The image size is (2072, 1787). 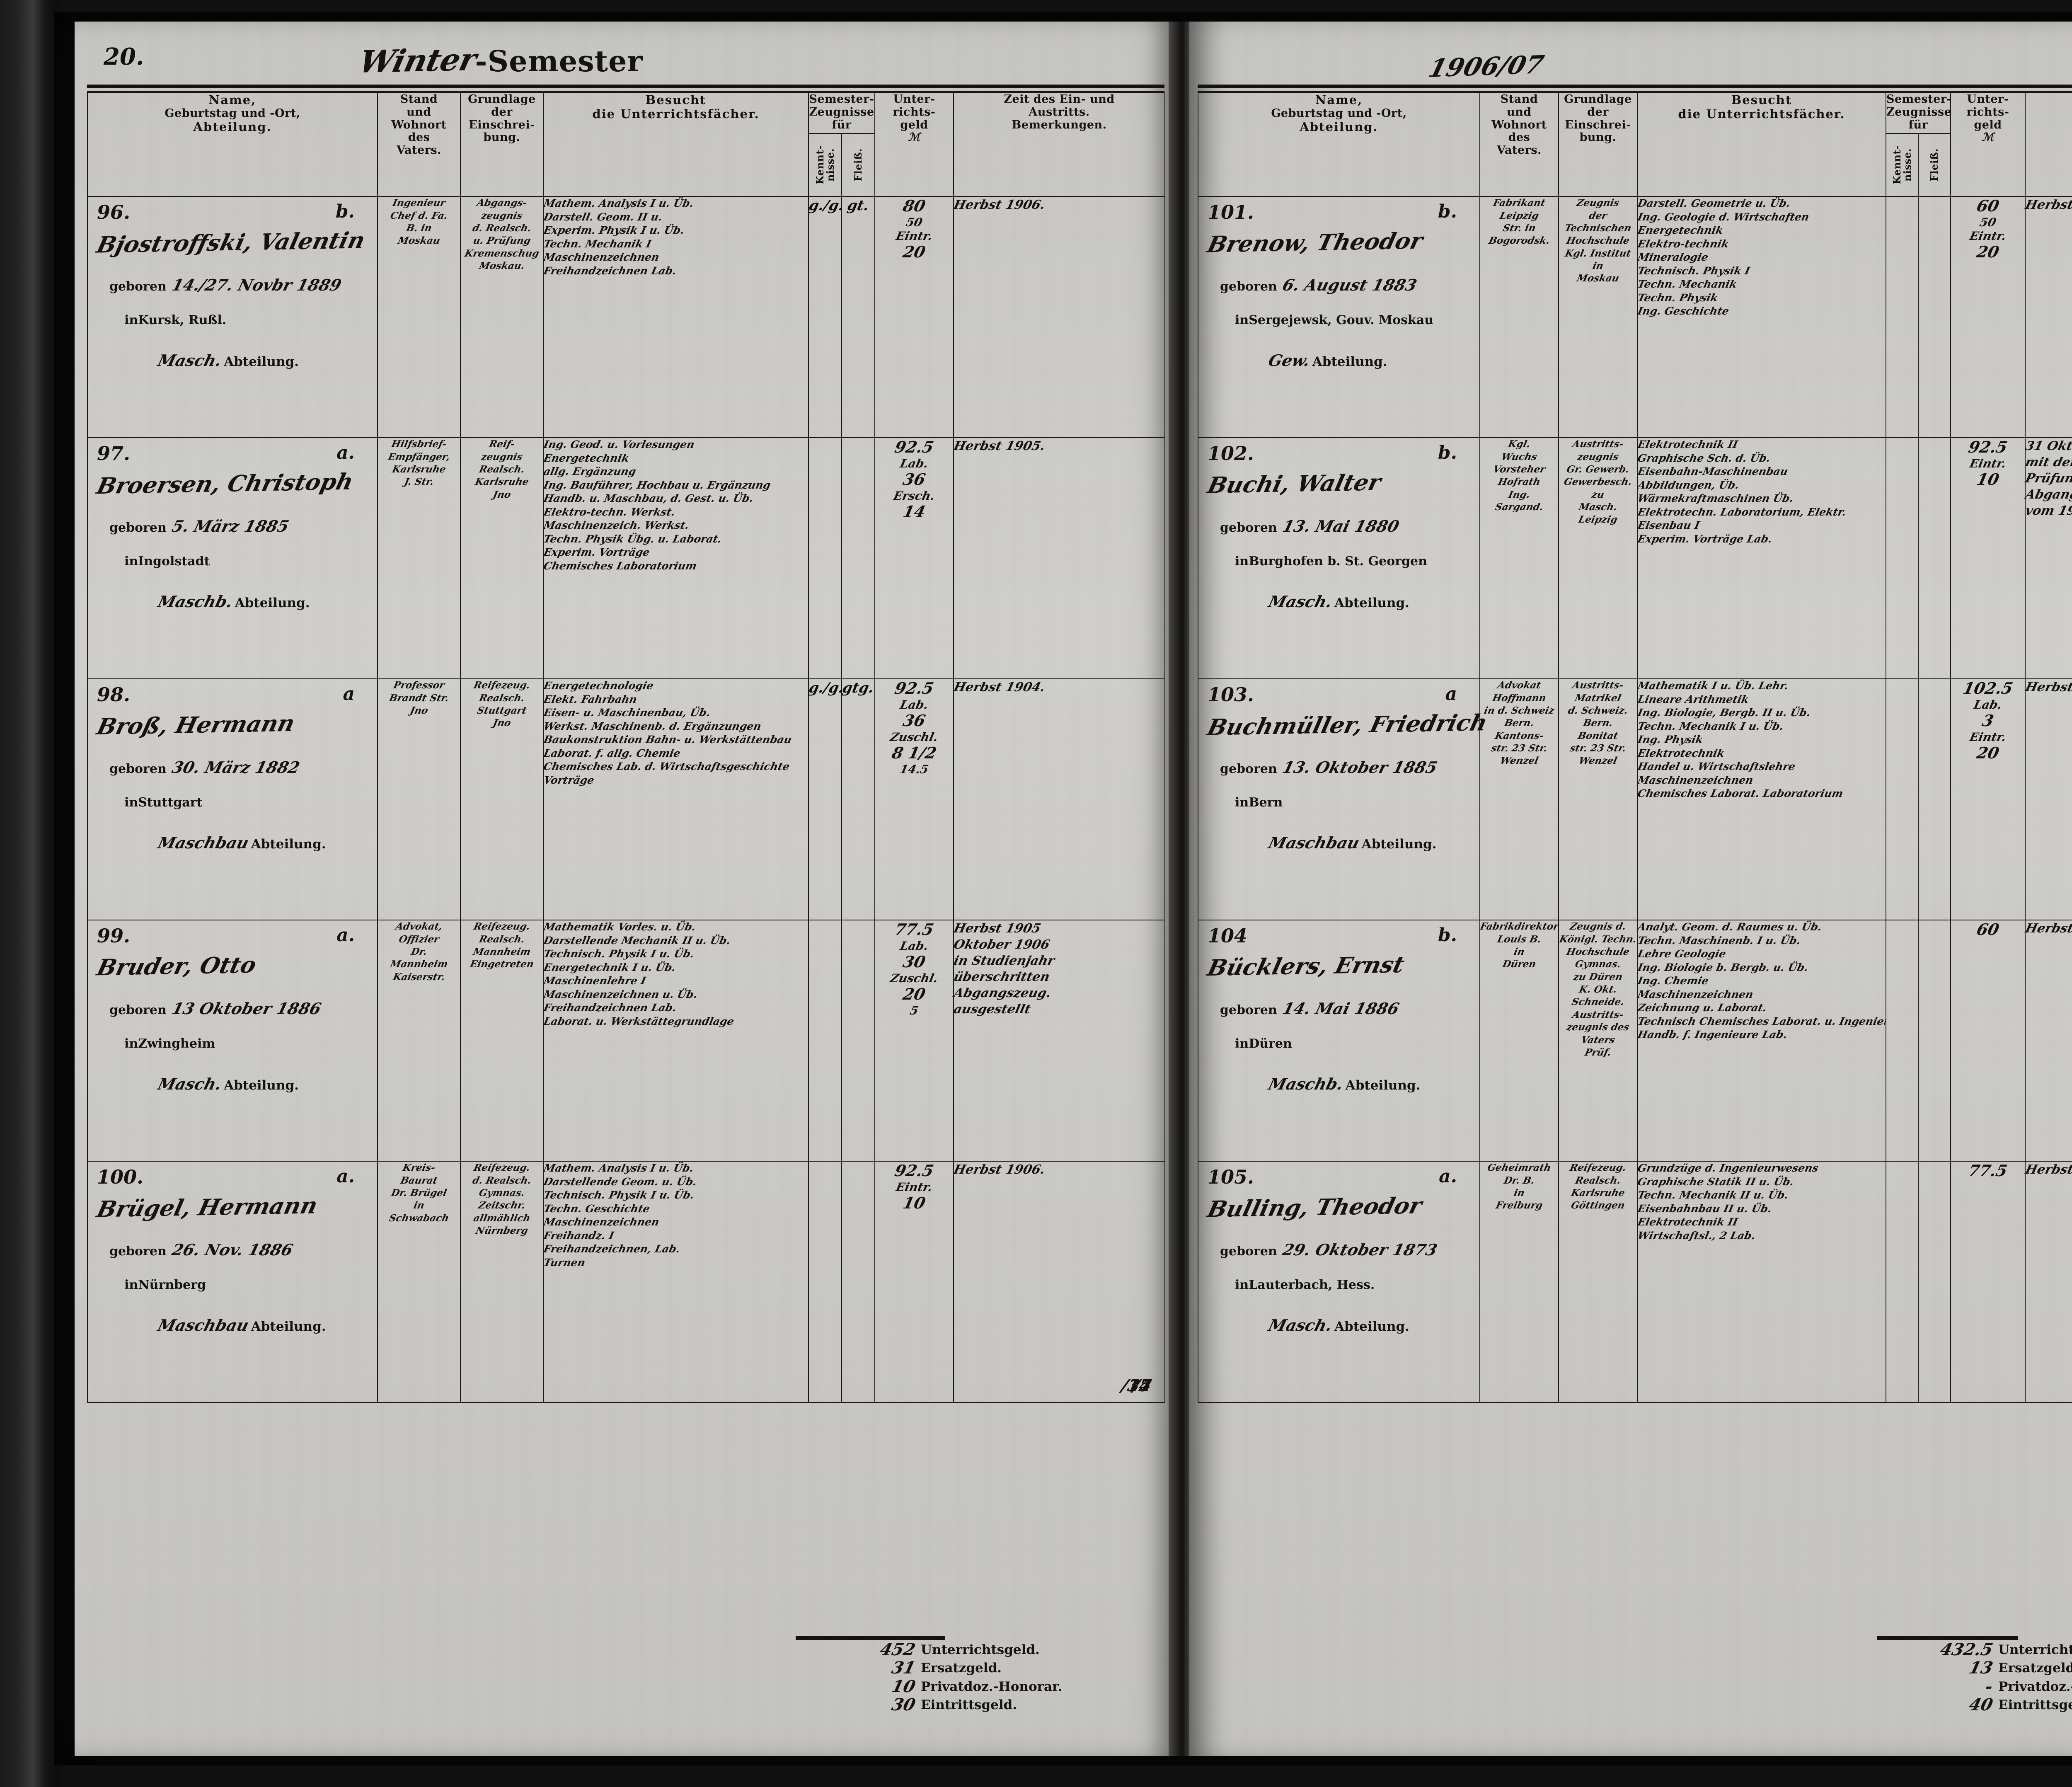 What do you see at coordinates (502, 457) in the screenshot?
I see `basis-line: zeugnis` at bounding box center [502, 457].